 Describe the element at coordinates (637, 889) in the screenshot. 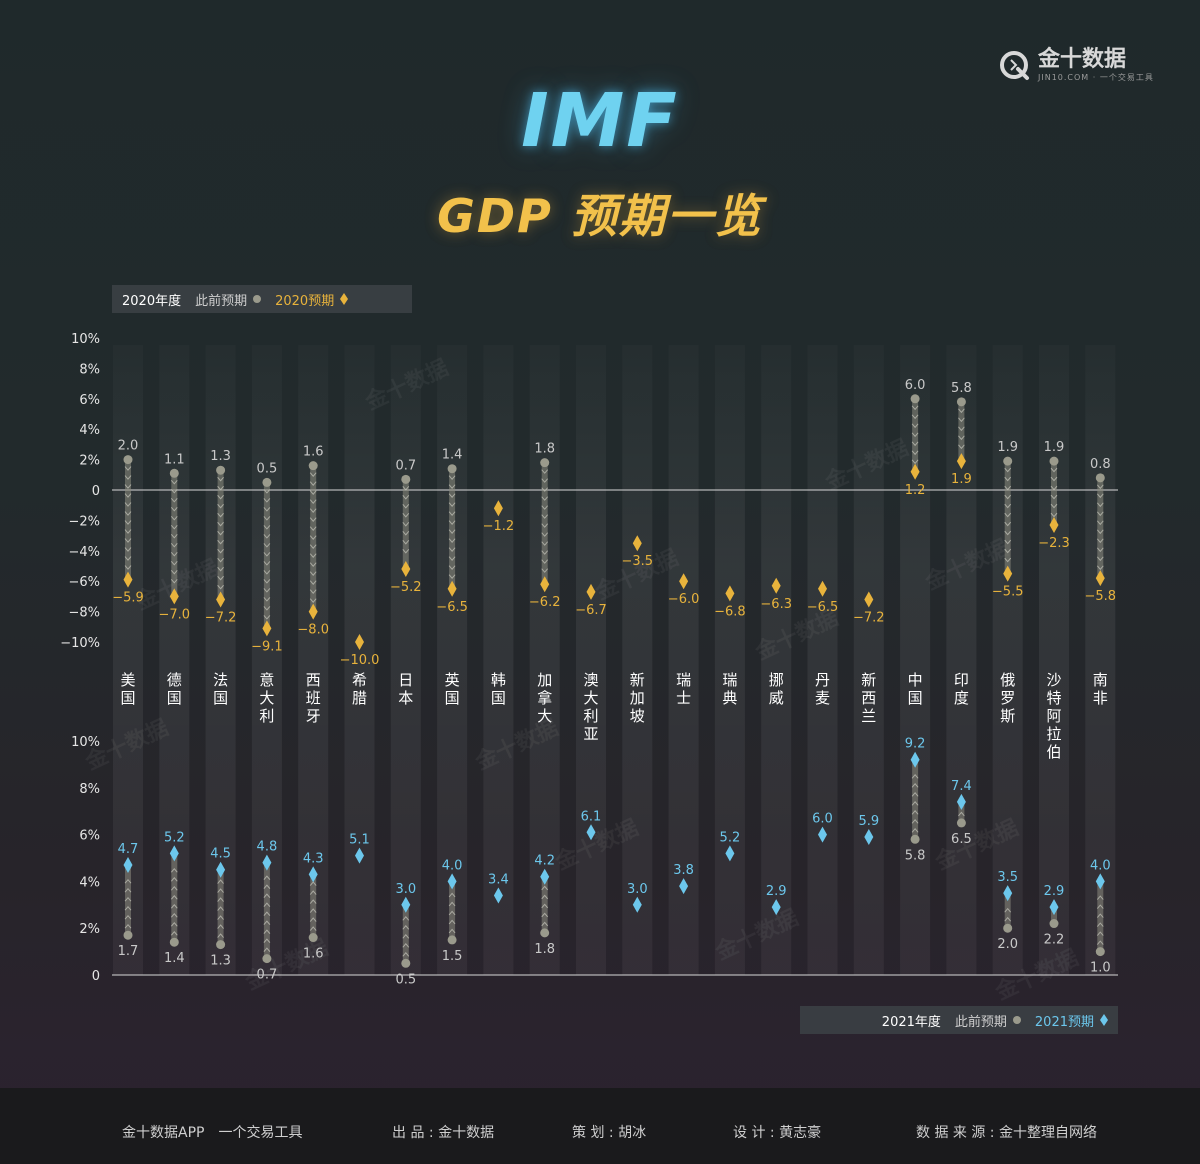

I see `cur-value-label: 3.0` at that location.